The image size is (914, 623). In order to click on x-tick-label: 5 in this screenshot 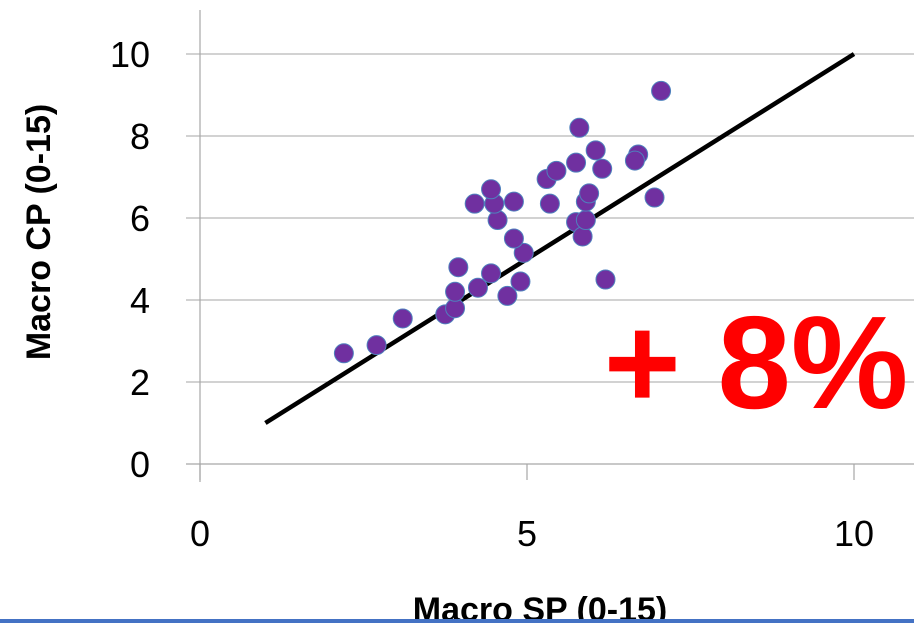, I will do `click(527, 533)`.